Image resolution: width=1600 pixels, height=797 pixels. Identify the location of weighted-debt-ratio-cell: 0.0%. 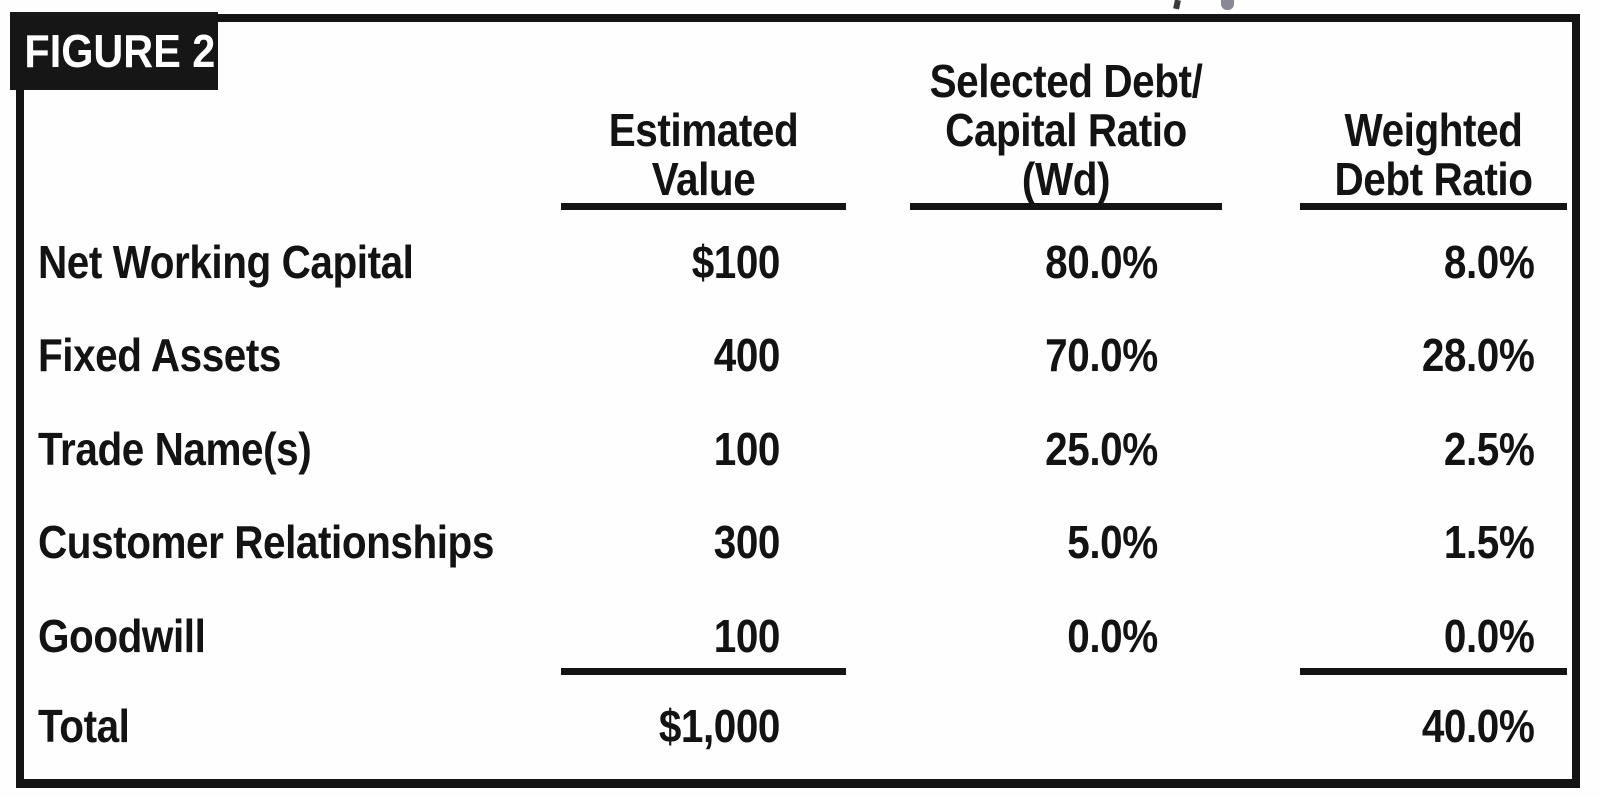
(1489, 636).